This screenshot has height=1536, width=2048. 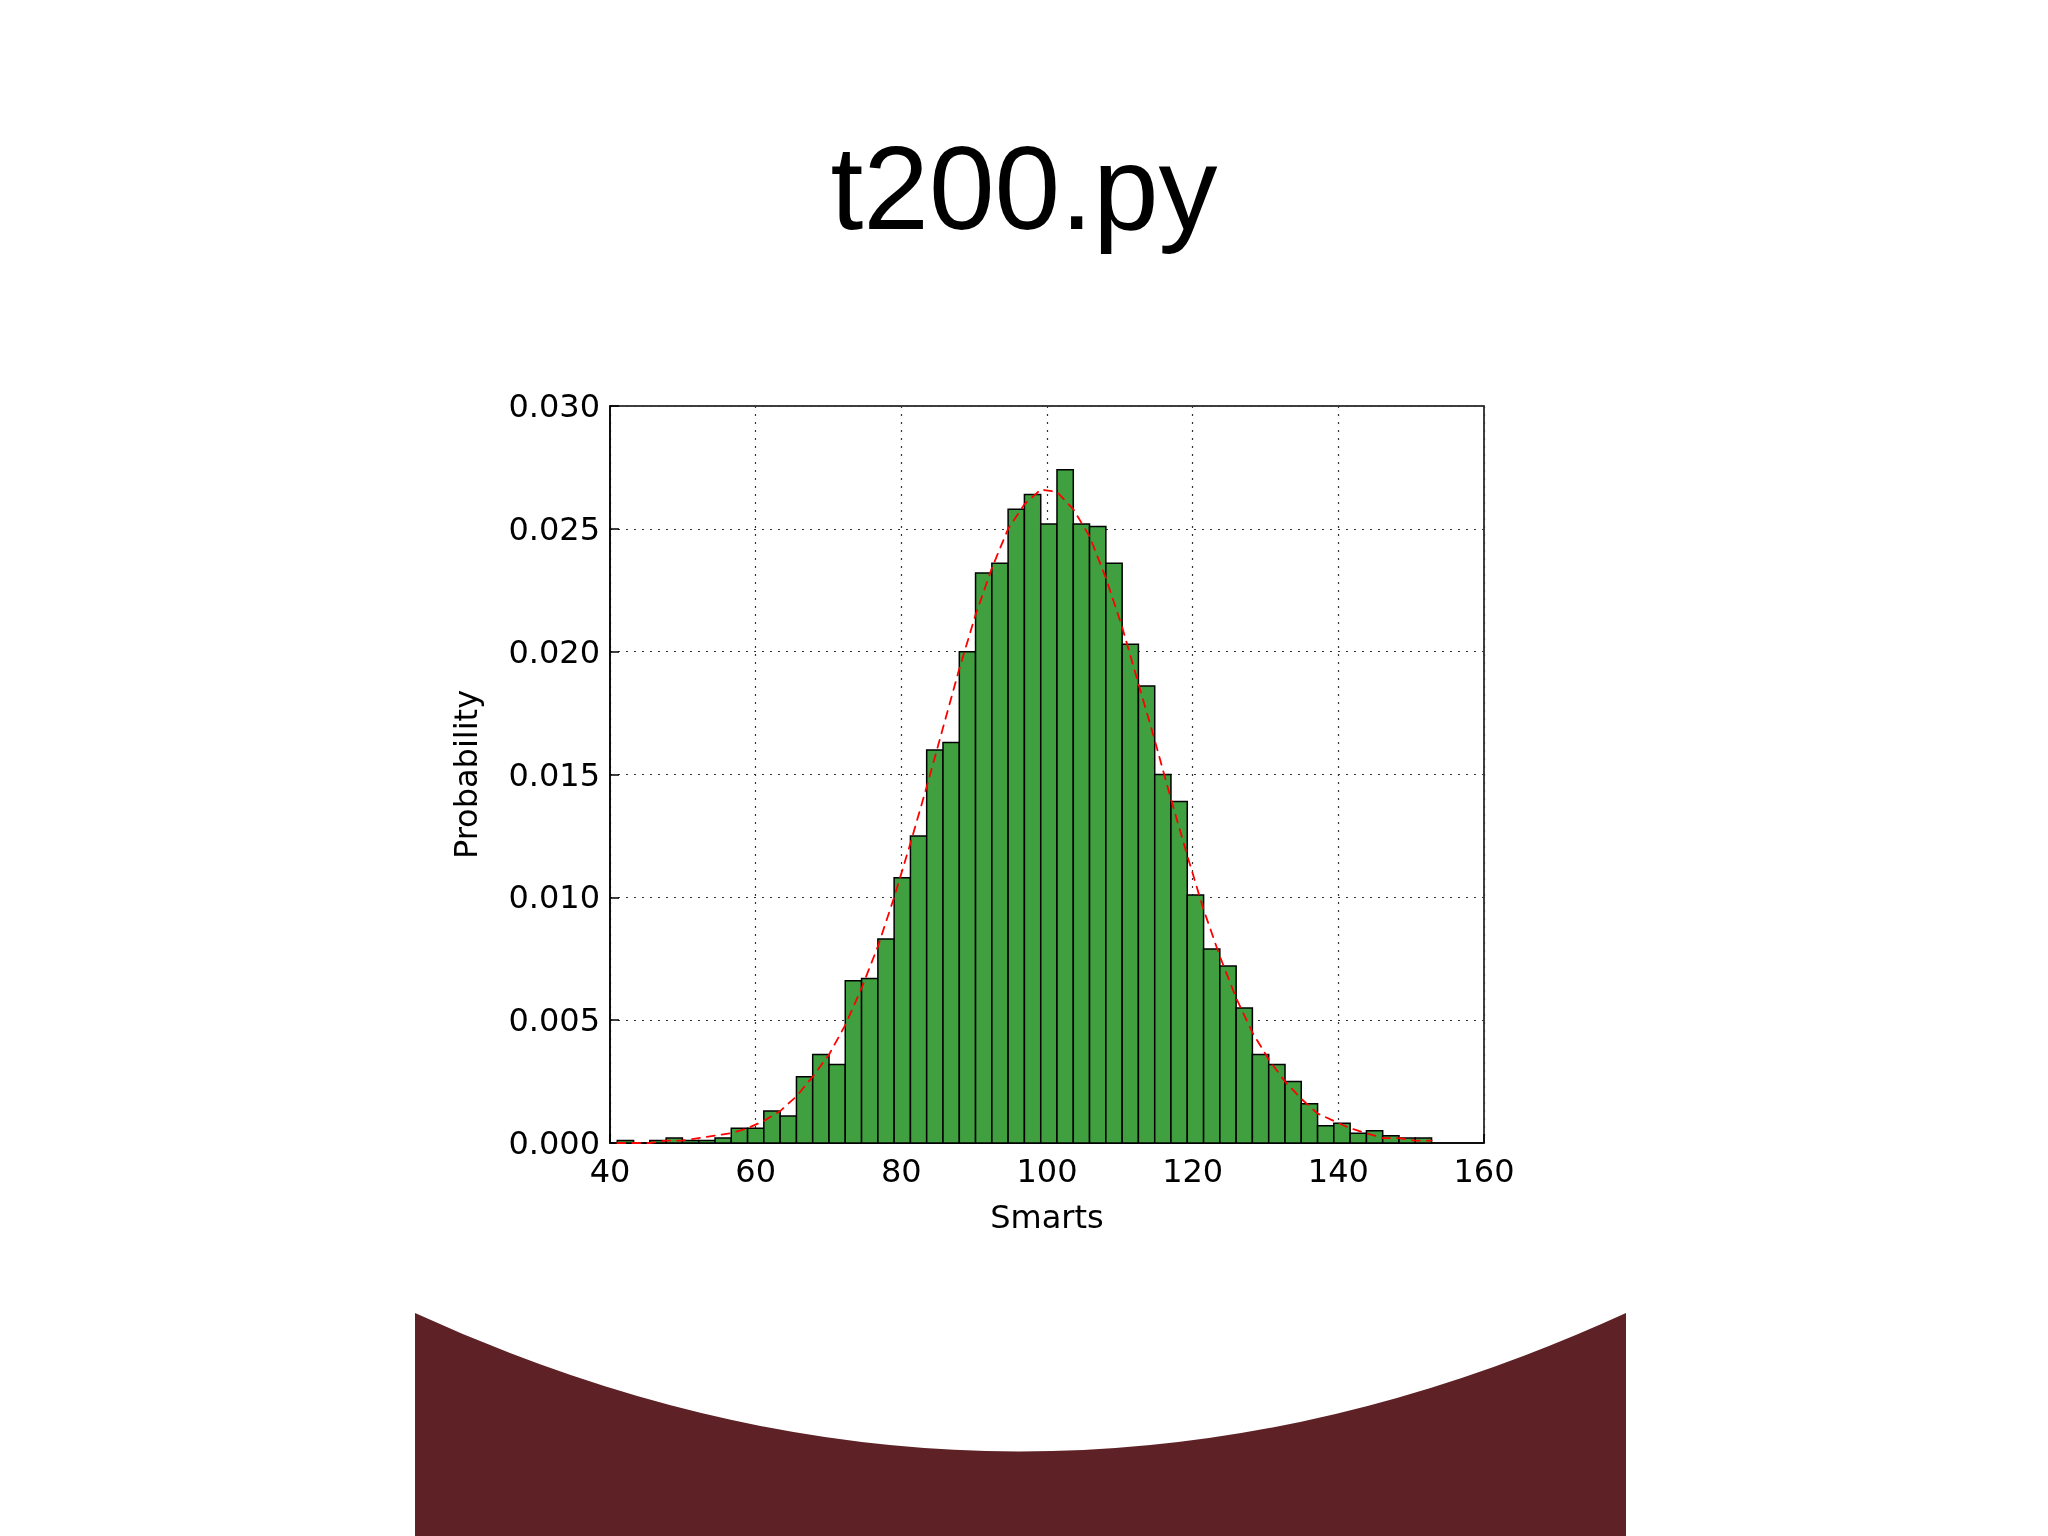 What do you see at coordinates (1338, 1171) in the screenshot?
I see `x-tick-label: 140` at bounding box center [1338, 1171].